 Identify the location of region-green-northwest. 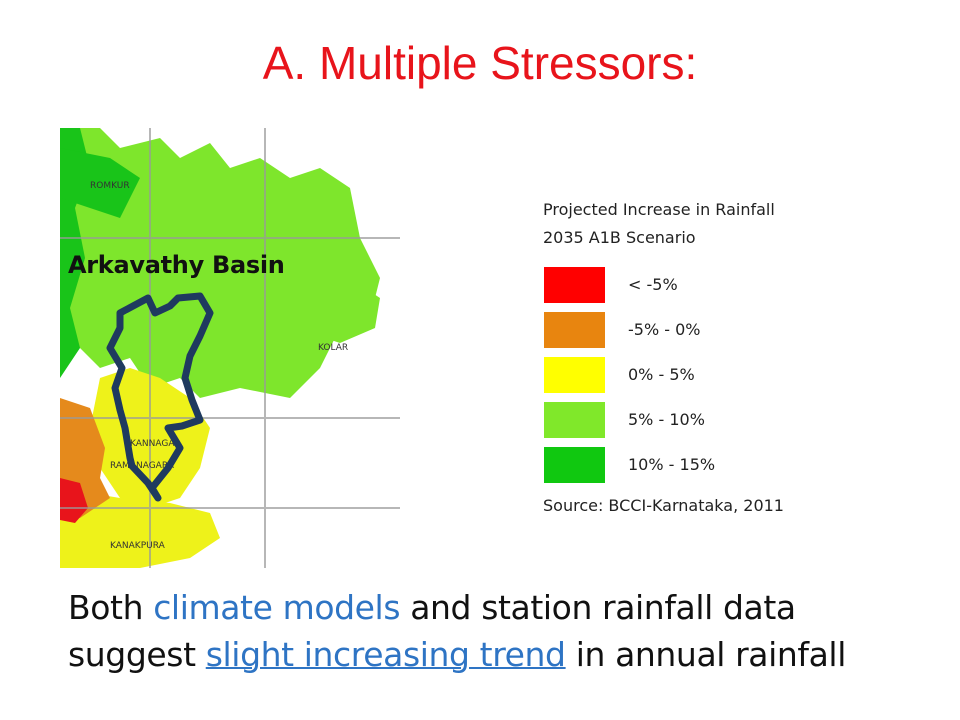
(100, 183).